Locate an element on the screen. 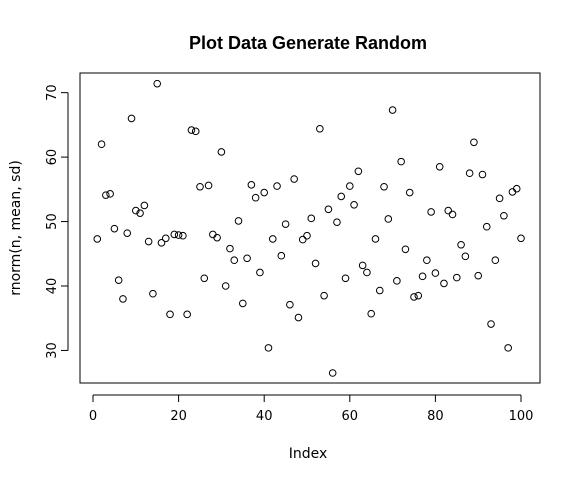  x-axis: 0 20 40 60 80 100 is located at coordinates (311, 409).